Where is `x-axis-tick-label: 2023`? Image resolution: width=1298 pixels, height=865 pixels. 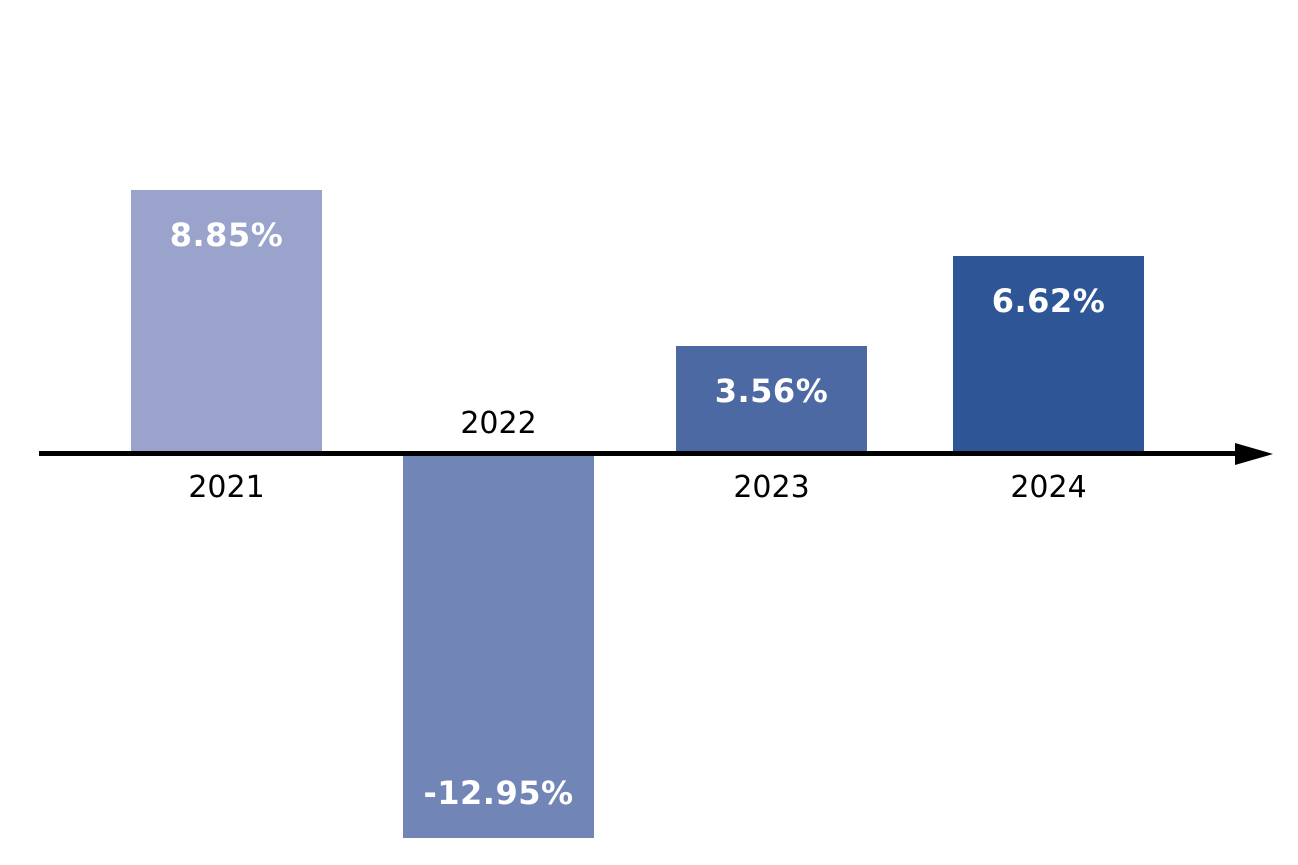
x-axis-tick-label: 2023 is located at coordinates (771, 487).